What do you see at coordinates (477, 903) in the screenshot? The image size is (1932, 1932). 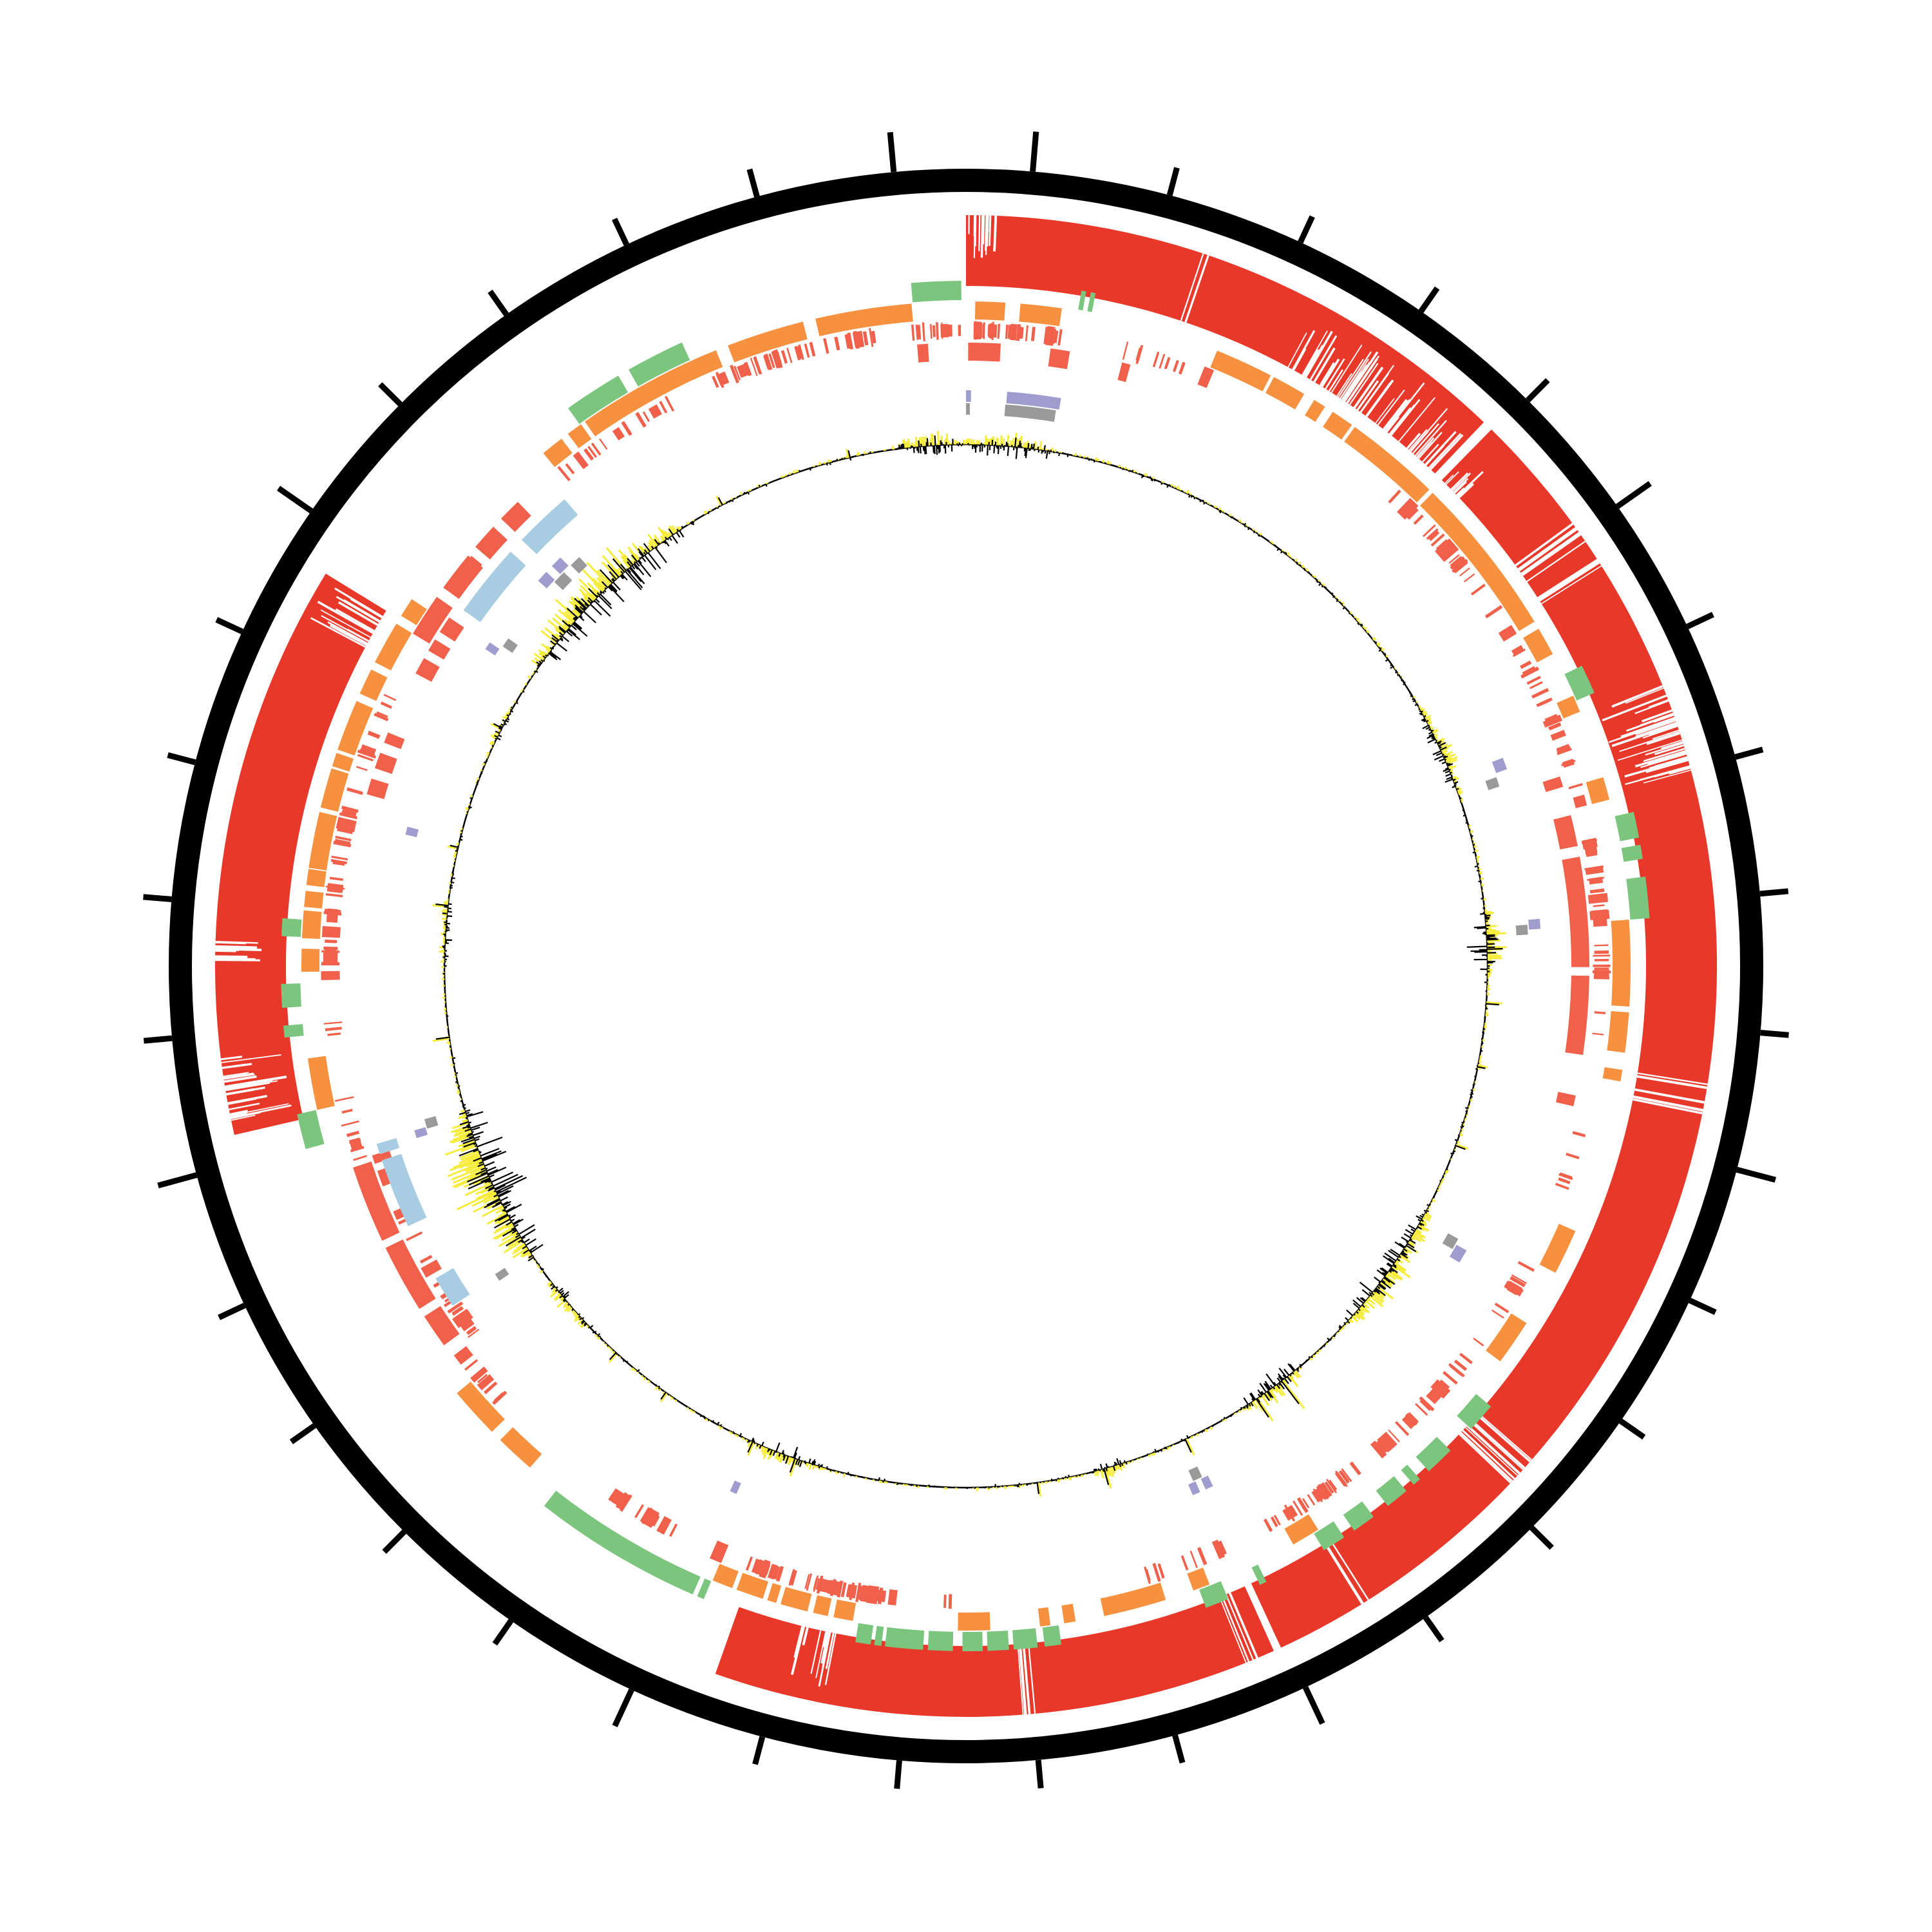 I see `blue-feature-ring` at bounding box center [477, 903].